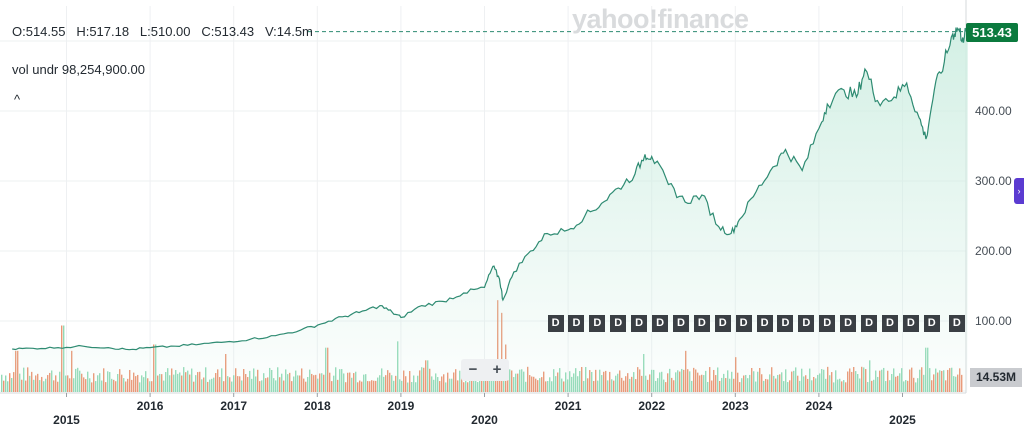 The image size is (1024, 431). Describe the element at coordinates (735, 406) in the screenshot. I see `x-tick-label: 2023` at that location.